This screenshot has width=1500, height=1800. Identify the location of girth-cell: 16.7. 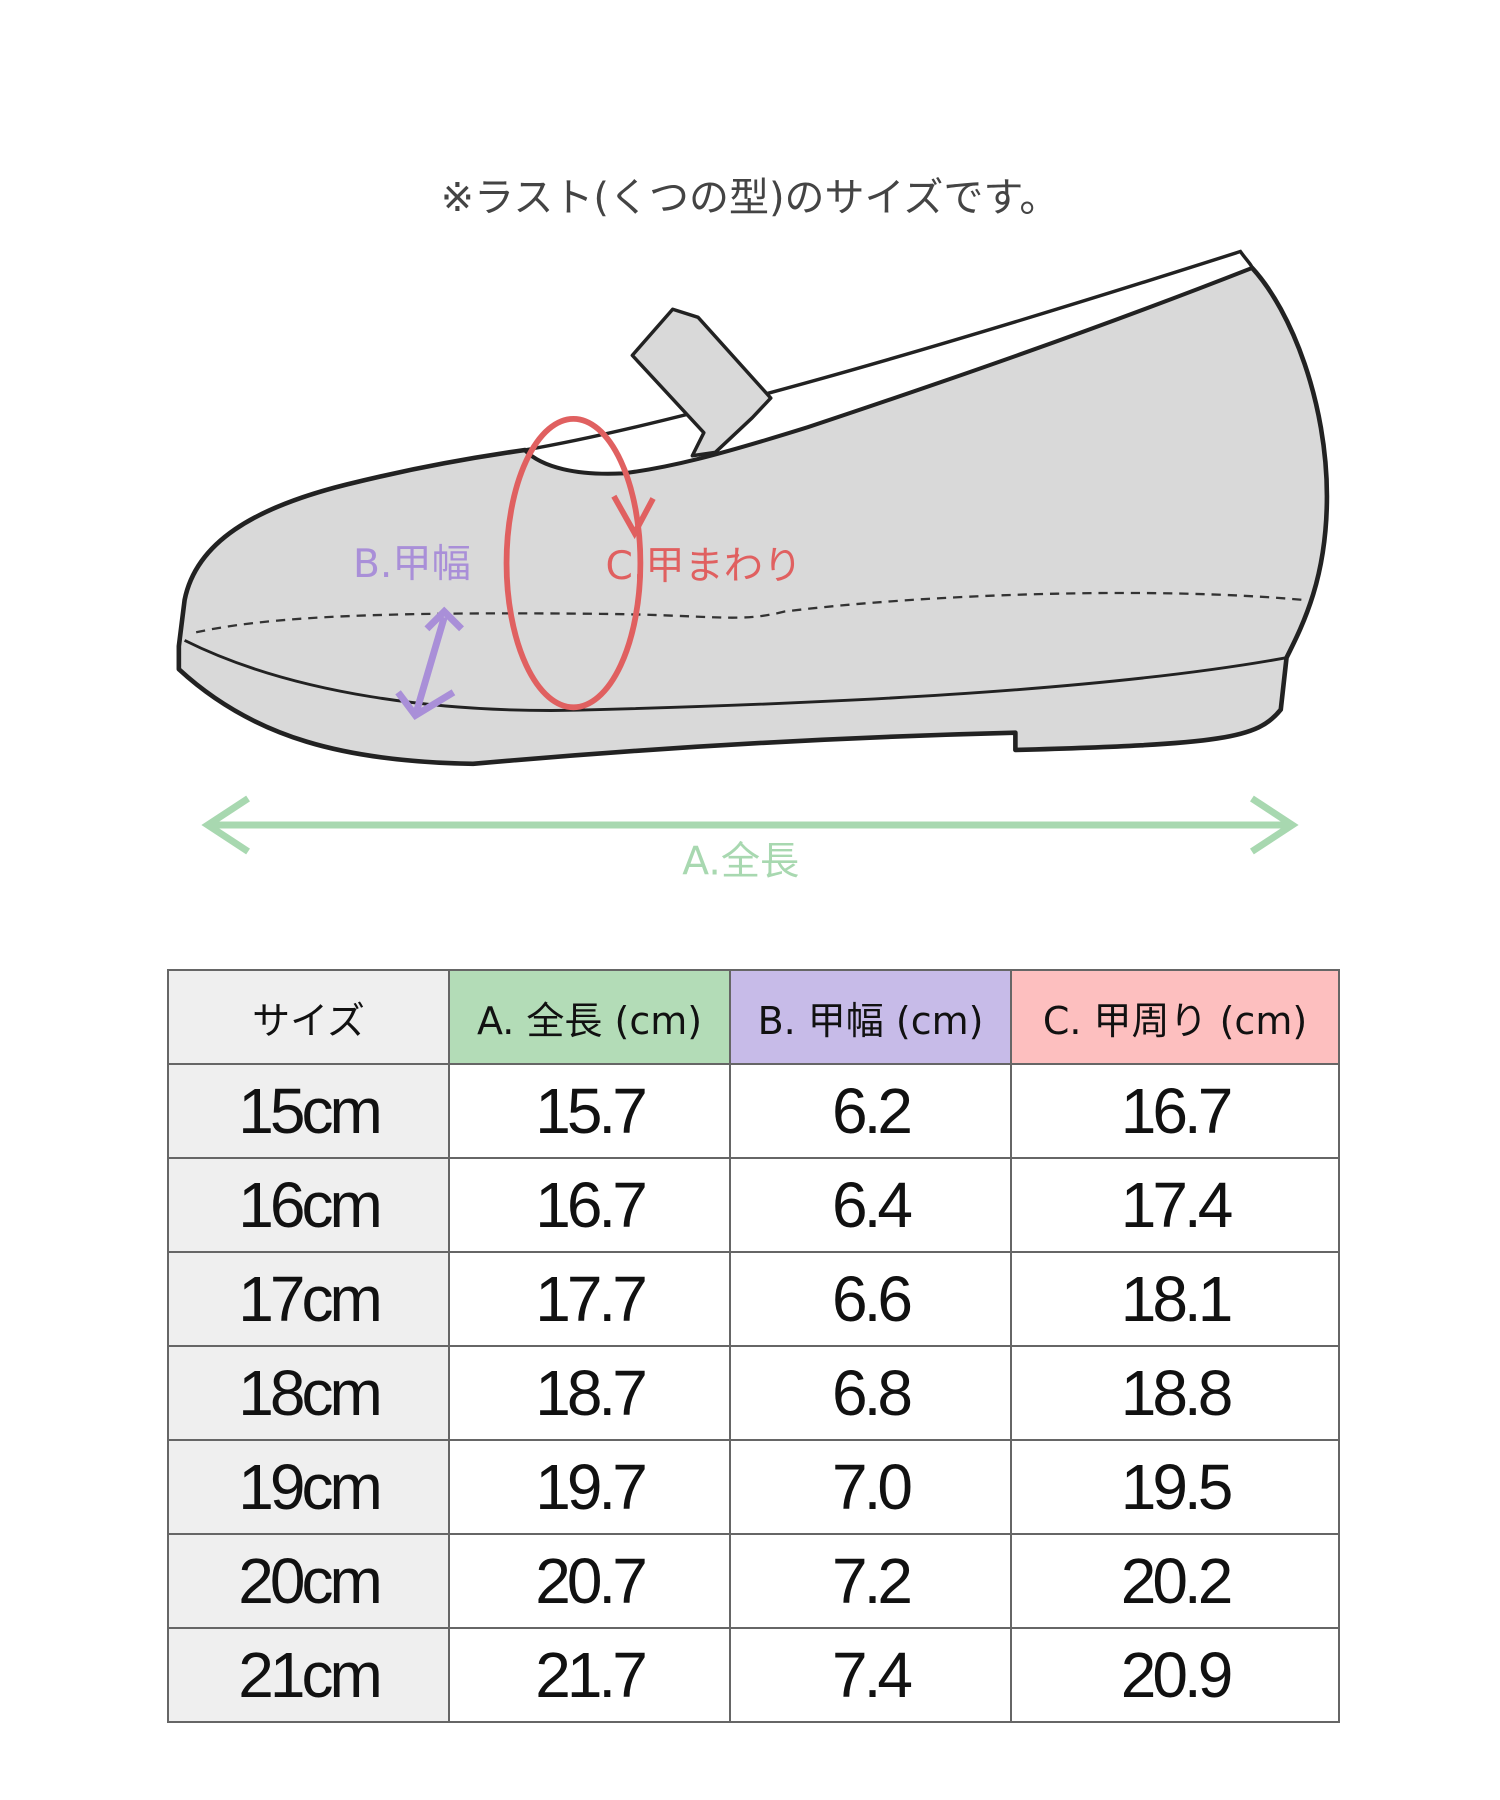
(1175, 1111).